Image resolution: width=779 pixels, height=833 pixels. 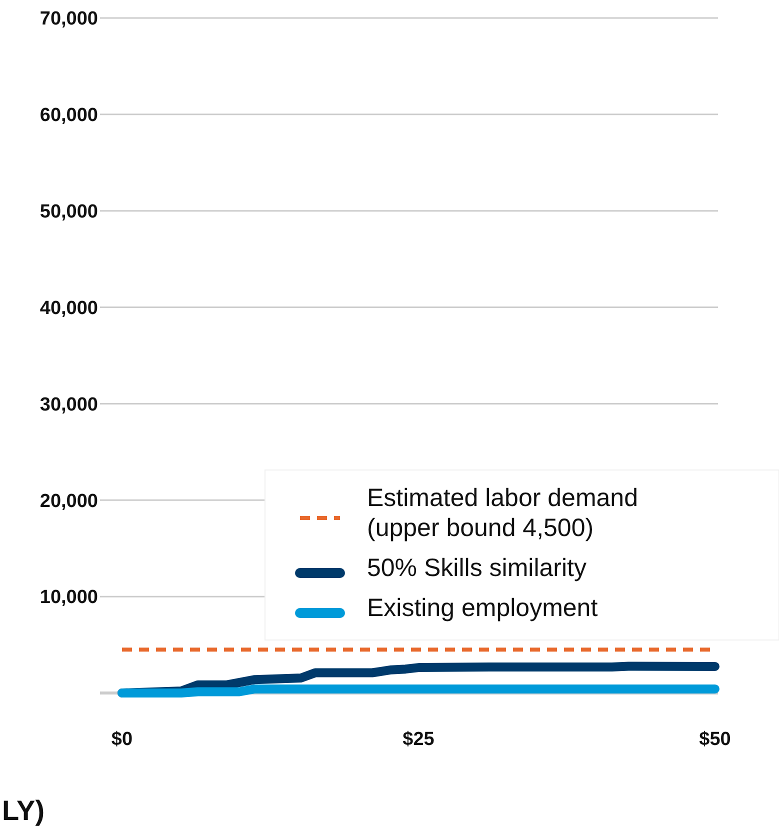 What do you see at coordinates (69, 501) in the screenshot?
I see `y-tick-label: 20,000` at bounding box center [69, 501].